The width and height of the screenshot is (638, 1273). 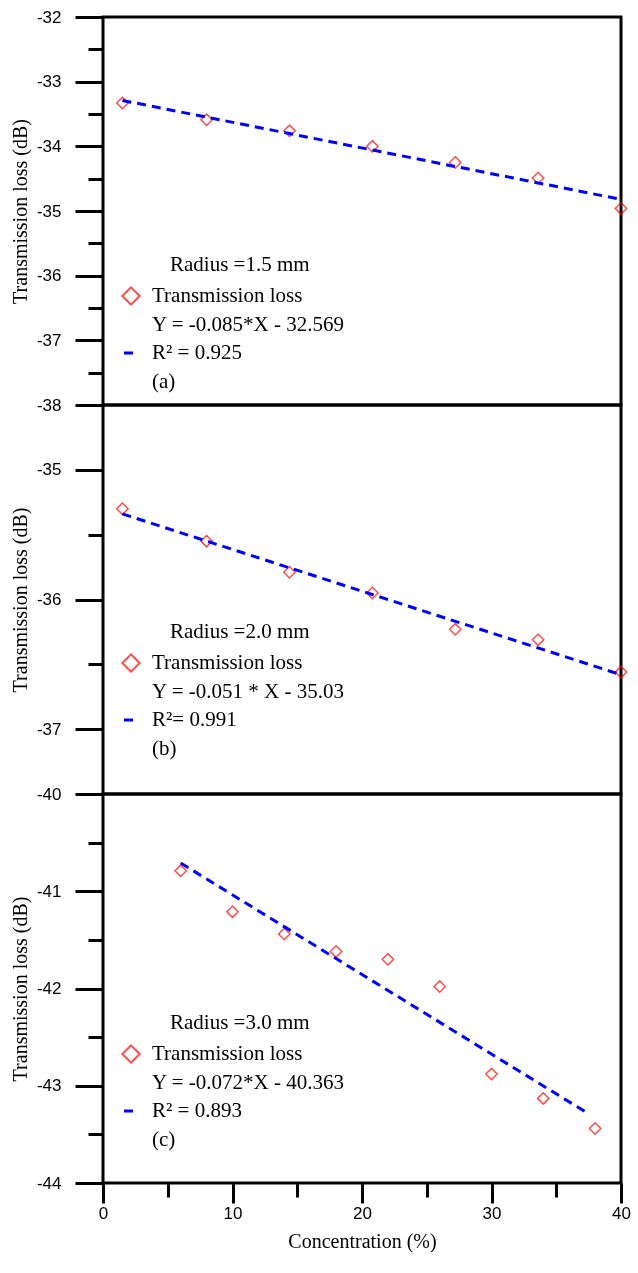 What do you see at coordinates (164, 1139) in the screenshot?
I see `annotation: (c)` at bounding box center [164, 1139].